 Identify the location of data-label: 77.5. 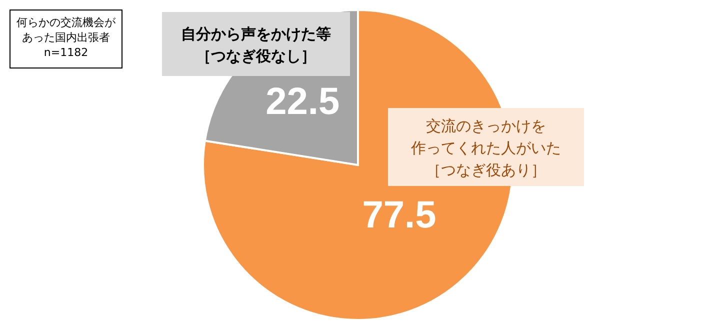
(399, 215).